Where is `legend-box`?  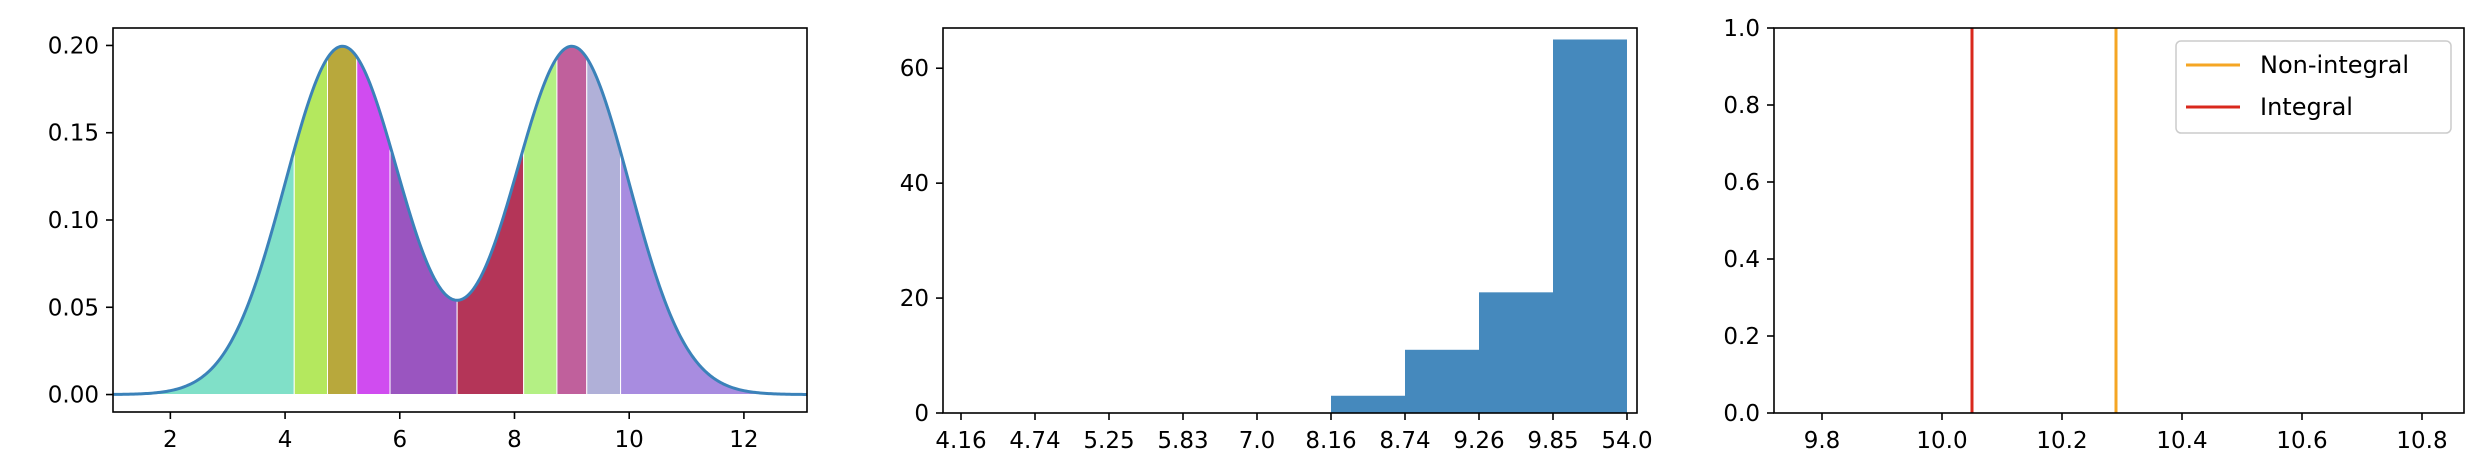
legend-box is located at coordinates (2313, 87).